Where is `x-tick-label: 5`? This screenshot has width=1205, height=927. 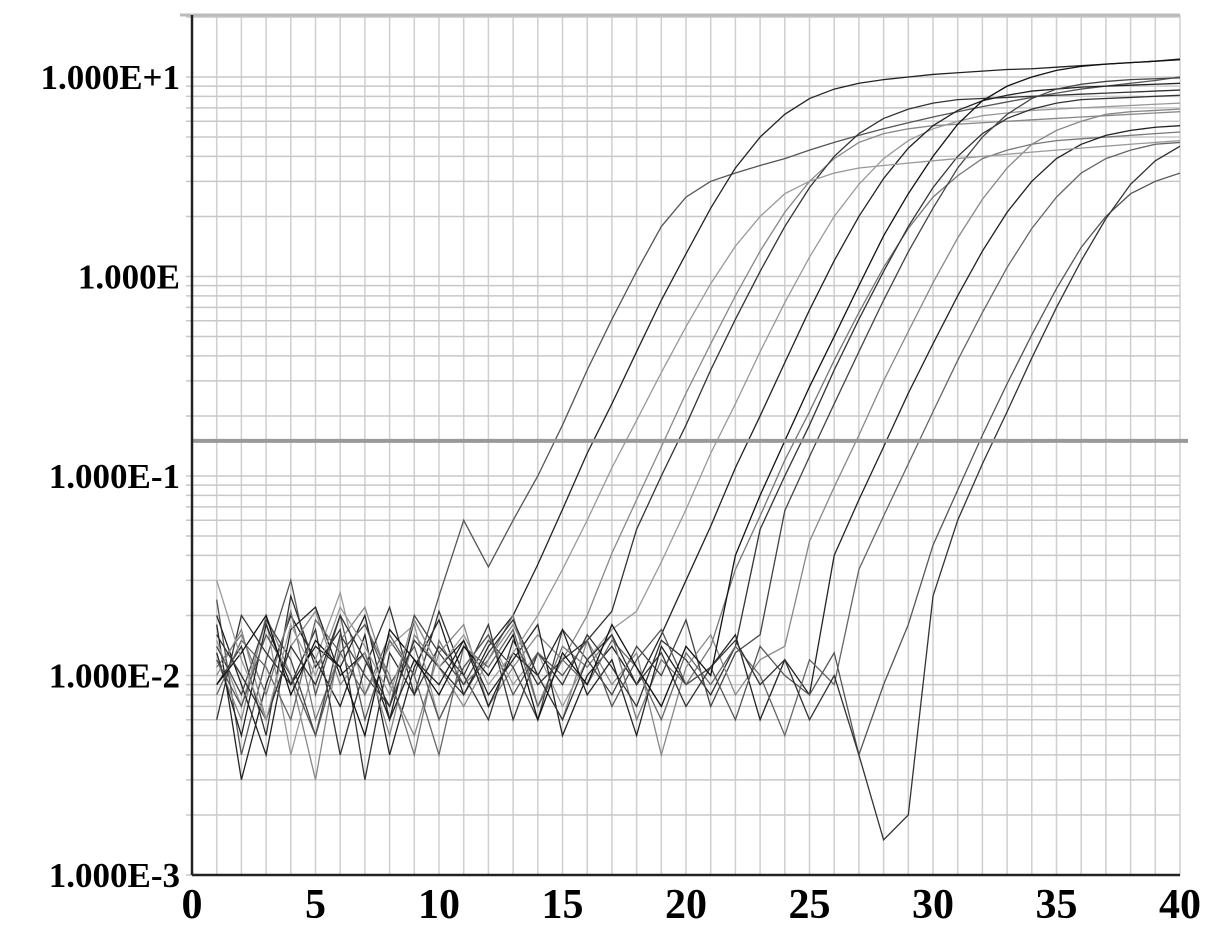 x-tick-label: 5 is located at coordinates (315, 904).